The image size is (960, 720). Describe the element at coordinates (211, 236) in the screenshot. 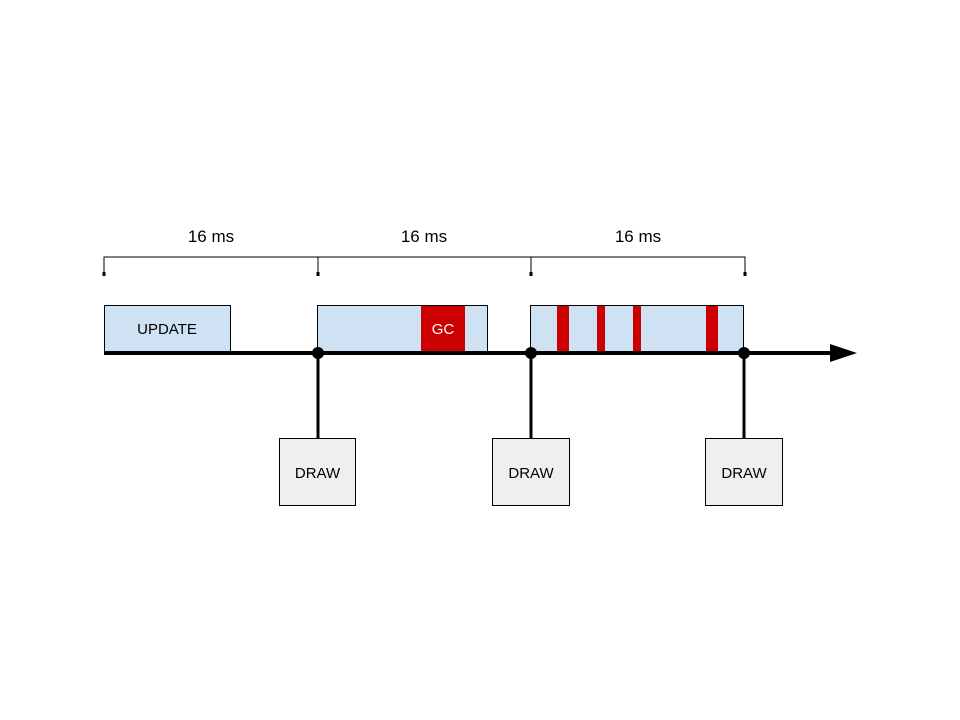

I see `interval-label-1: 16 ms` at that location.